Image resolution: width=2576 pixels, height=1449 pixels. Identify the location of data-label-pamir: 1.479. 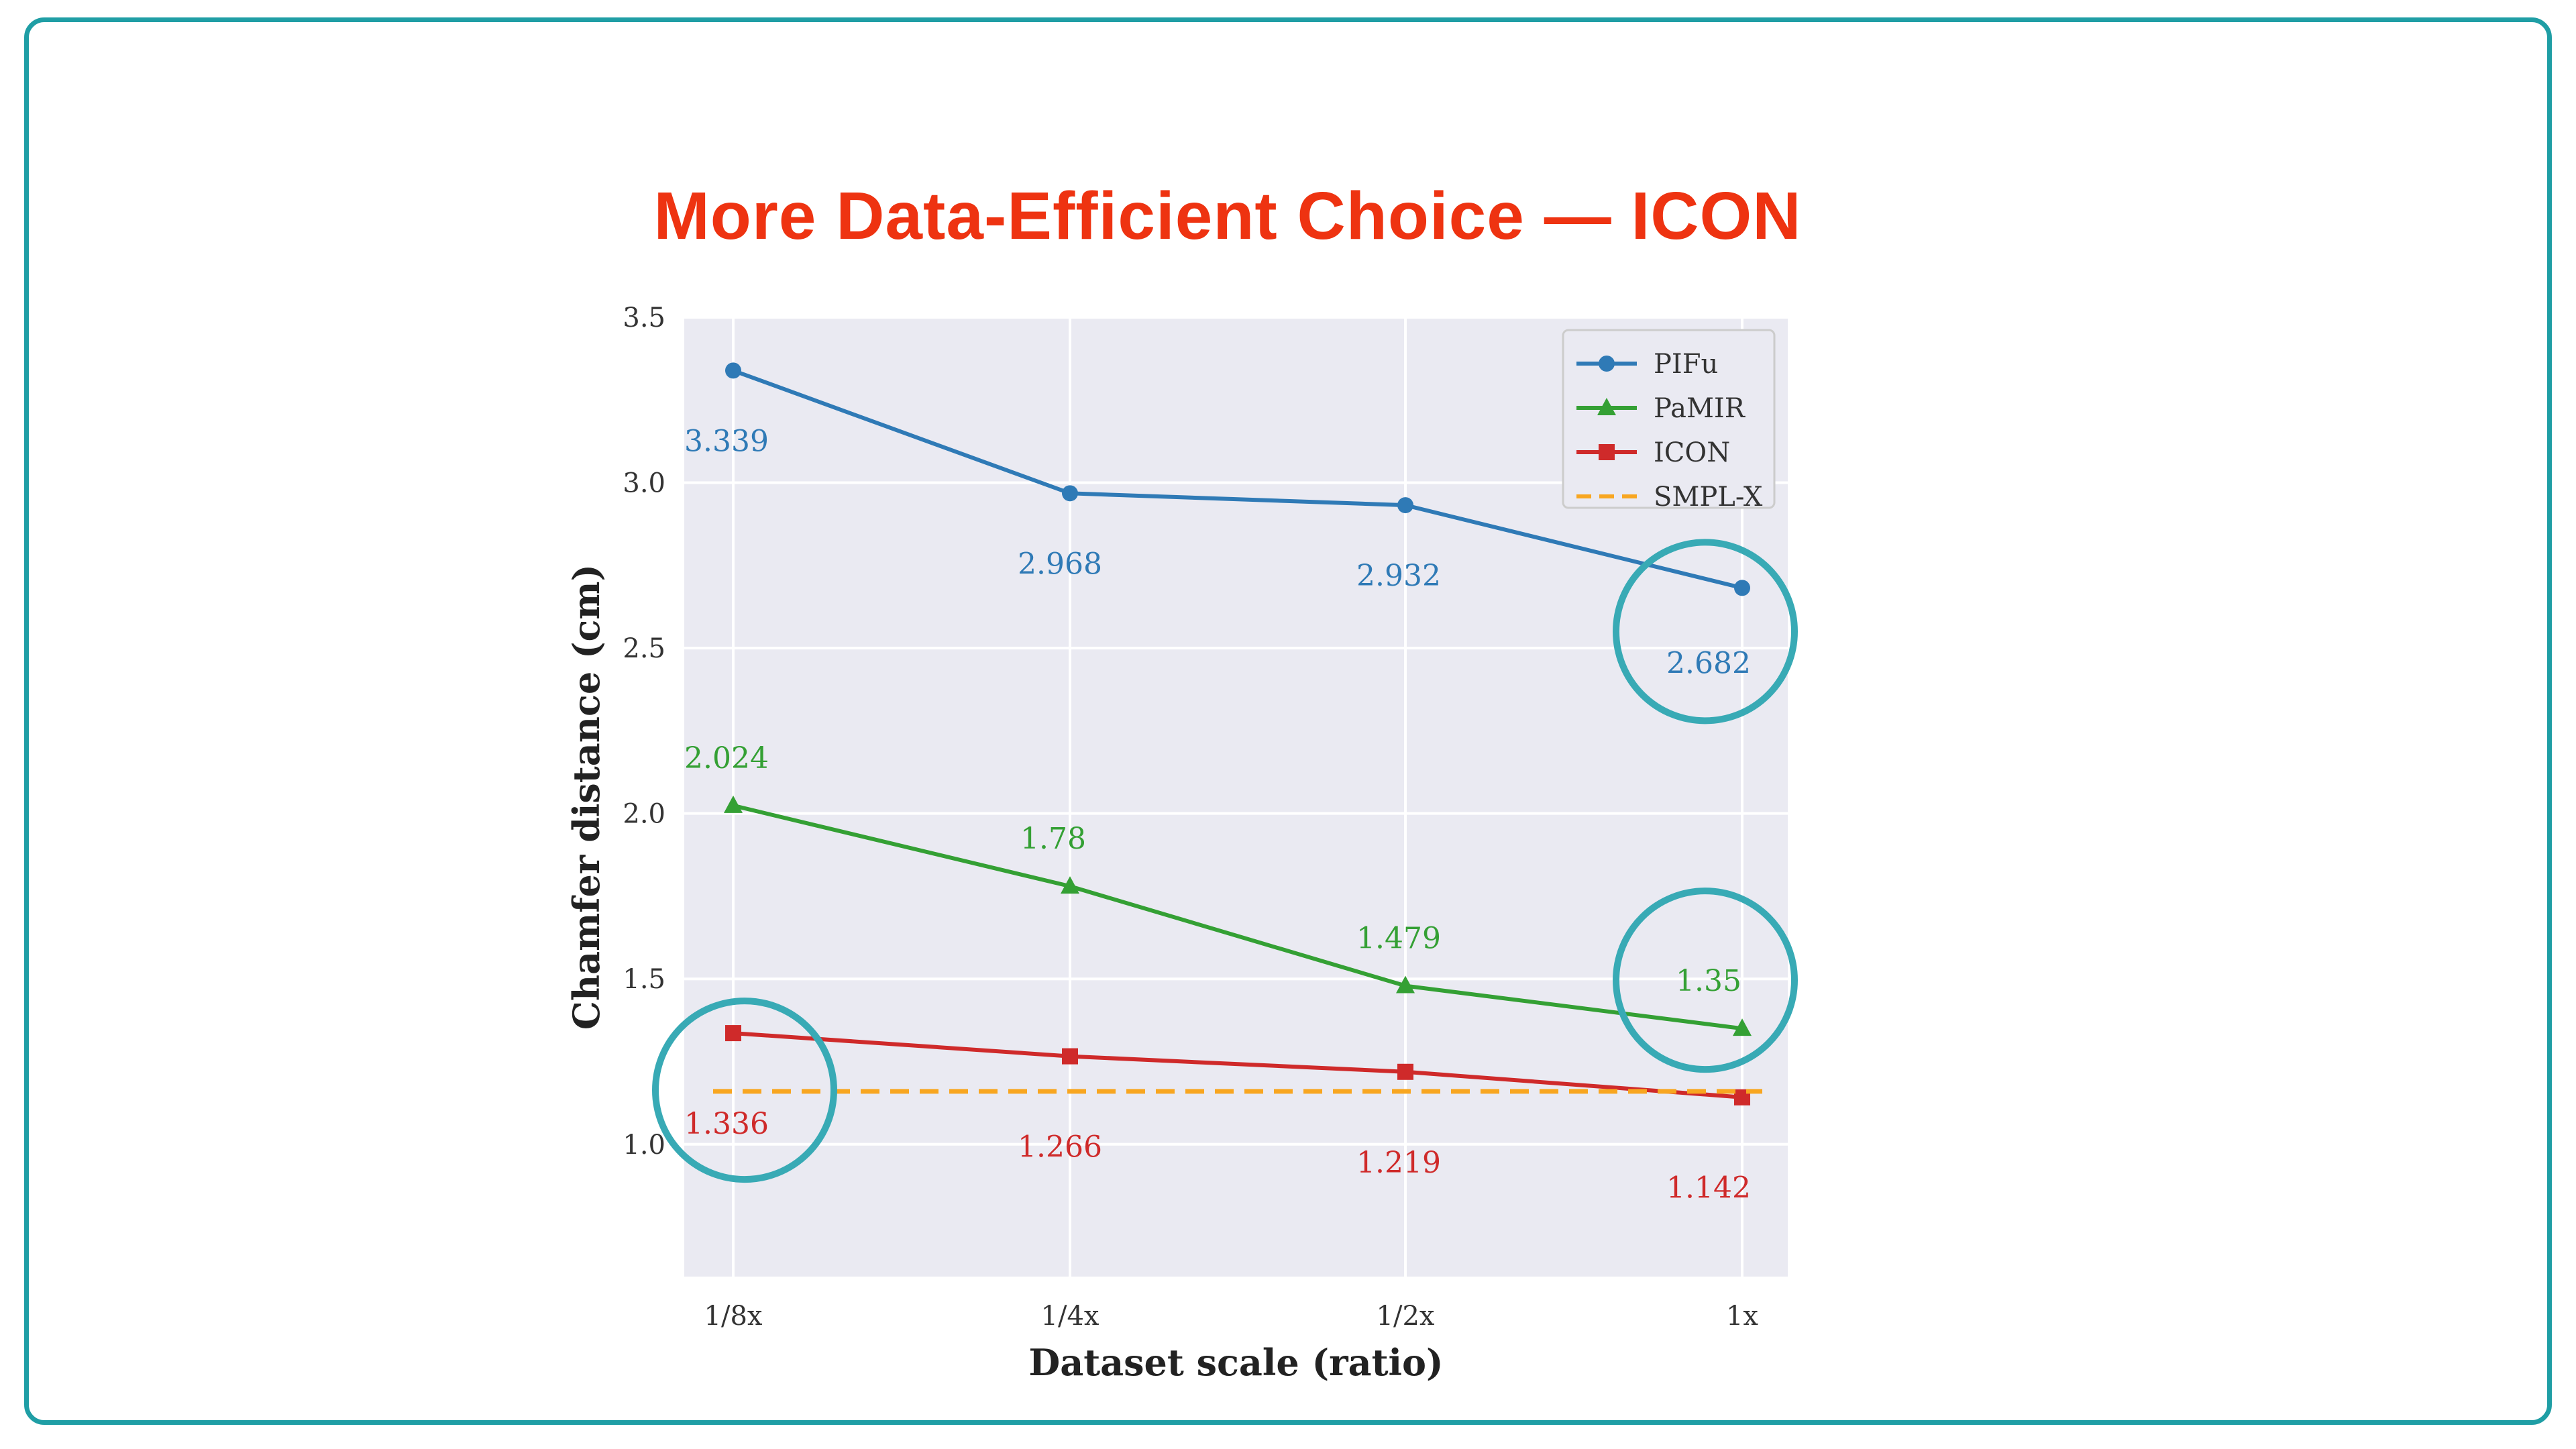
(1398, 939).